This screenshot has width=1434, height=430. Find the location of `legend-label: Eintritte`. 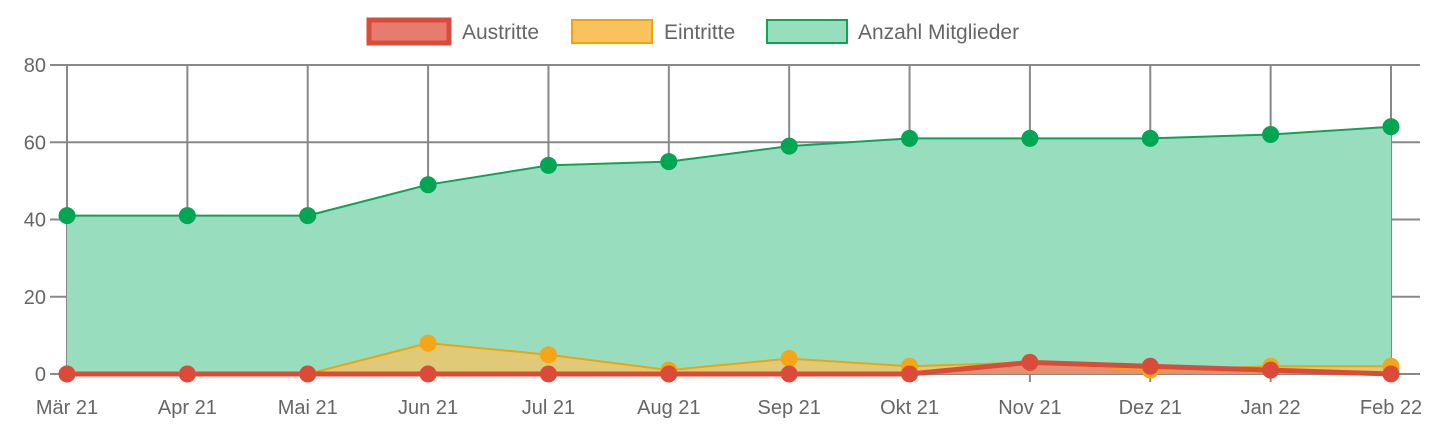

legend-label: Eintritte is located at coordinates (699, 32).